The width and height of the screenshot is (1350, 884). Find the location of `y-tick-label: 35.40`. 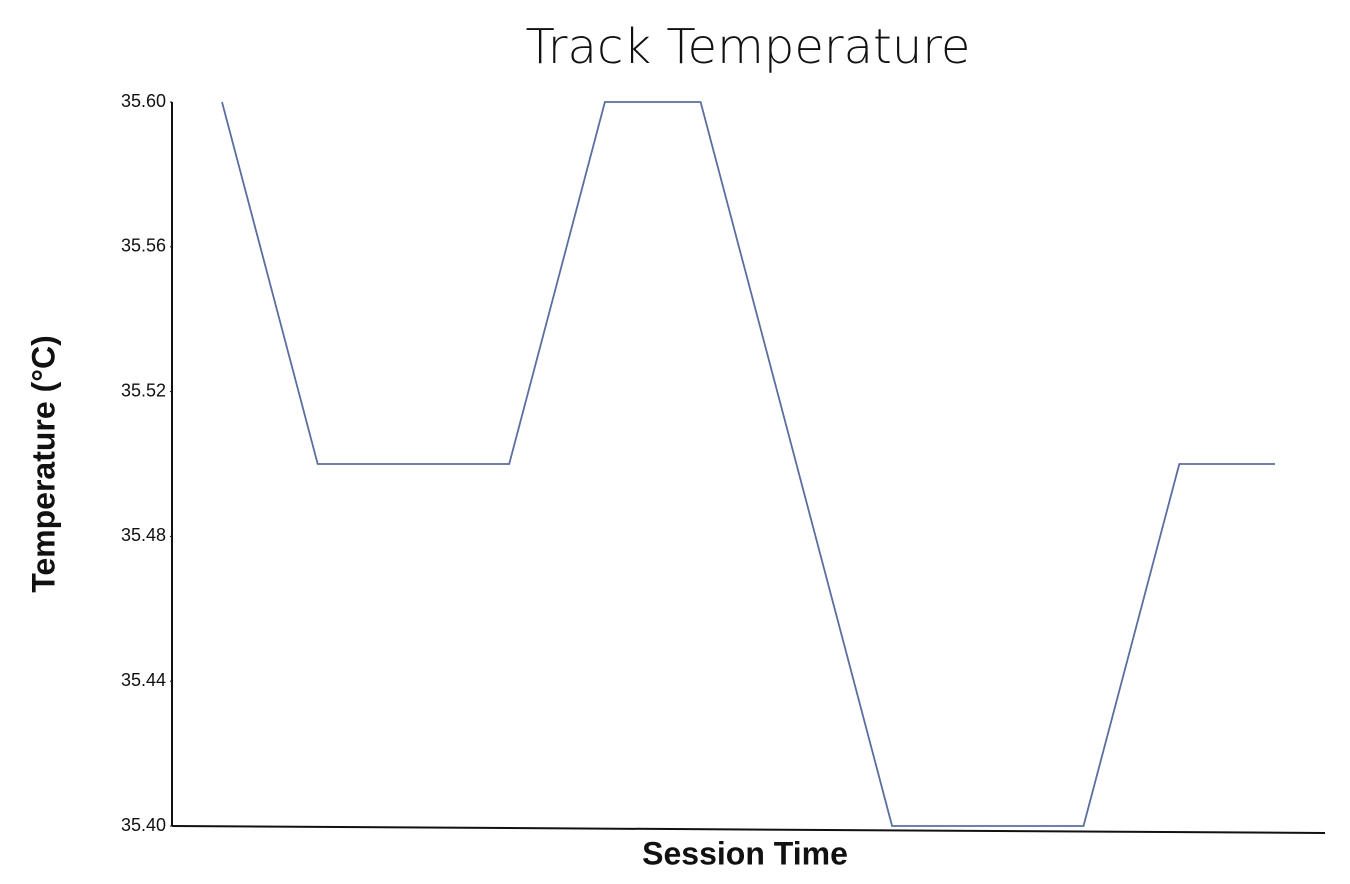

y-tick-label: 35.40 is located at coordinates (143, 825).